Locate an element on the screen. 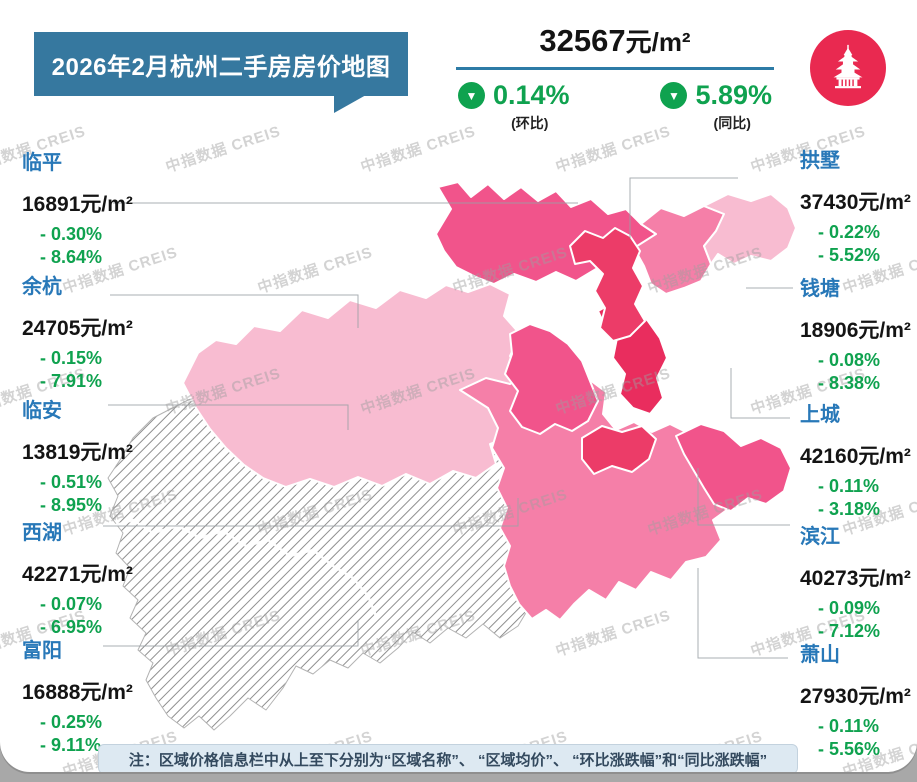  district-mom: - 0.07% is located at coordinates (71, 604).